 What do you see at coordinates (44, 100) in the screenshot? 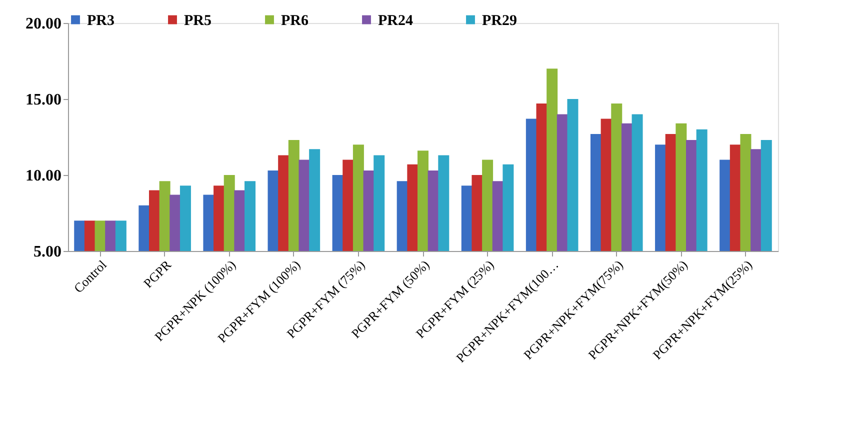
I see `y-tick-label: 15.00` at bounding box center [44, 100].